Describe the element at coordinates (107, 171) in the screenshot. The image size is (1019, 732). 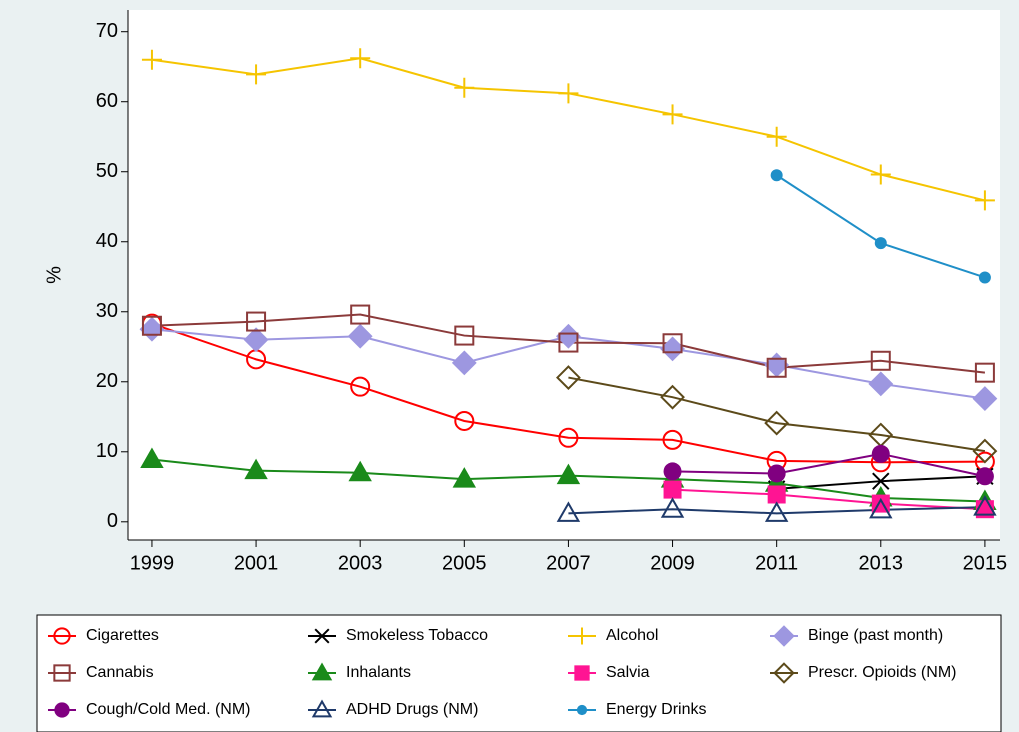
I see `y-tick-label: 50` at that location.